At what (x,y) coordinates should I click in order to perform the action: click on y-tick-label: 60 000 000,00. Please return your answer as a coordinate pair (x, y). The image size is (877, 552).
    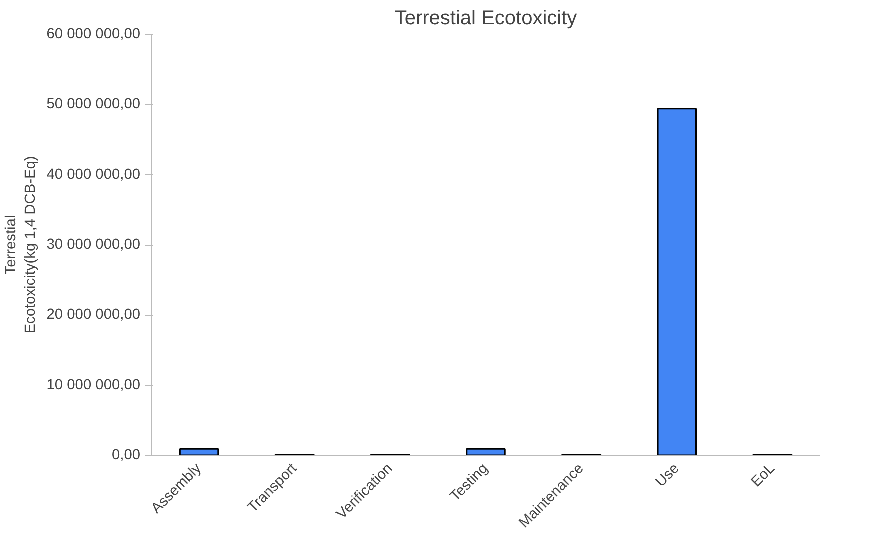
    Looking at the image, I should click on (93, 34).